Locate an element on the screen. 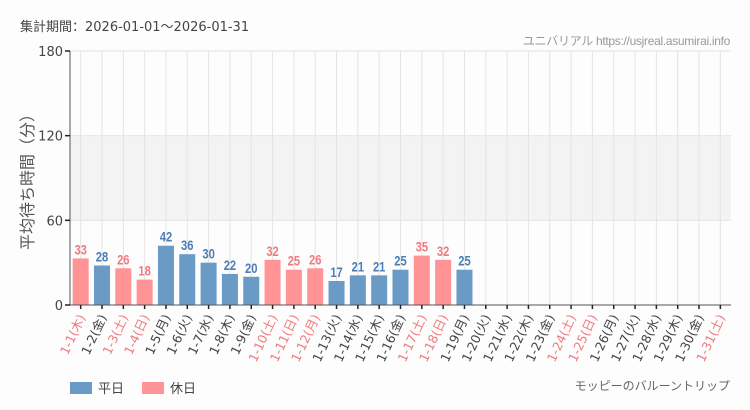 The width and height of the screenshot is (750, 410). y-tick-label: 120 is located at coordinates (50, 137).